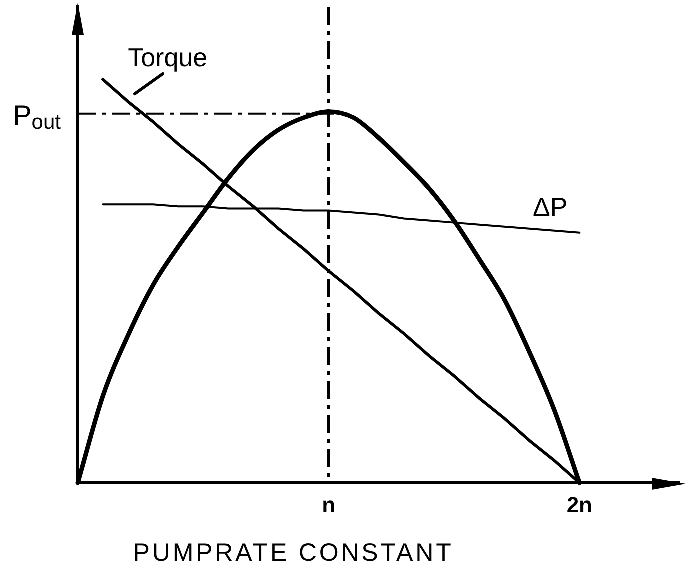  Describe the element at coordinates (579, 505) in the screenshot. I see `x-tick-label: 2n` at that location.